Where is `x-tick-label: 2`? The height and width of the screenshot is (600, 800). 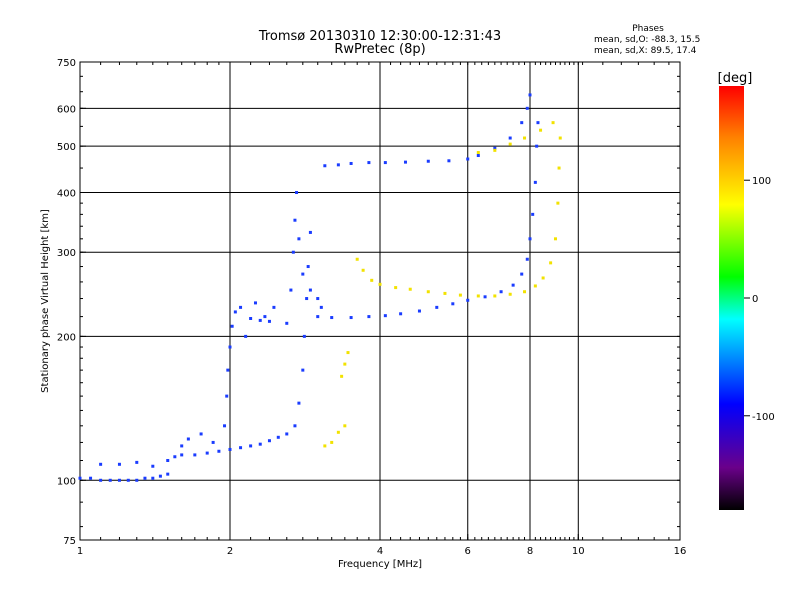
x-tick-label: 2 is located at coordinates (230, 551).